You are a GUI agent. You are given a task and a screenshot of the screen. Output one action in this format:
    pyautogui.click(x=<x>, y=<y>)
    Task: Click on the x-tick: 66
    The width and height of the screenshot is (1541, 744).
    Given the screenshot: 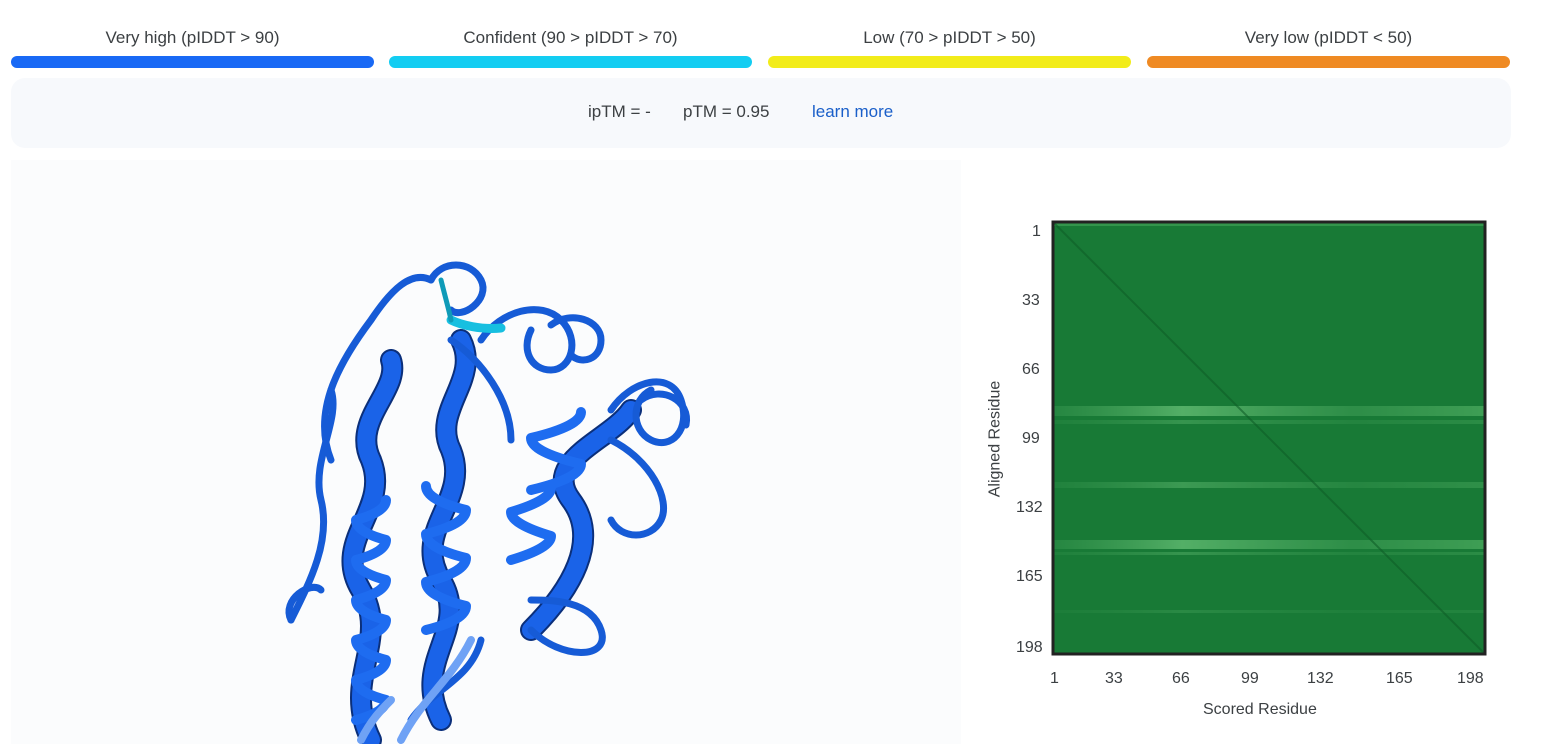 What is the action you would take?
    pyautogui.click(x=1181, y=678)
    